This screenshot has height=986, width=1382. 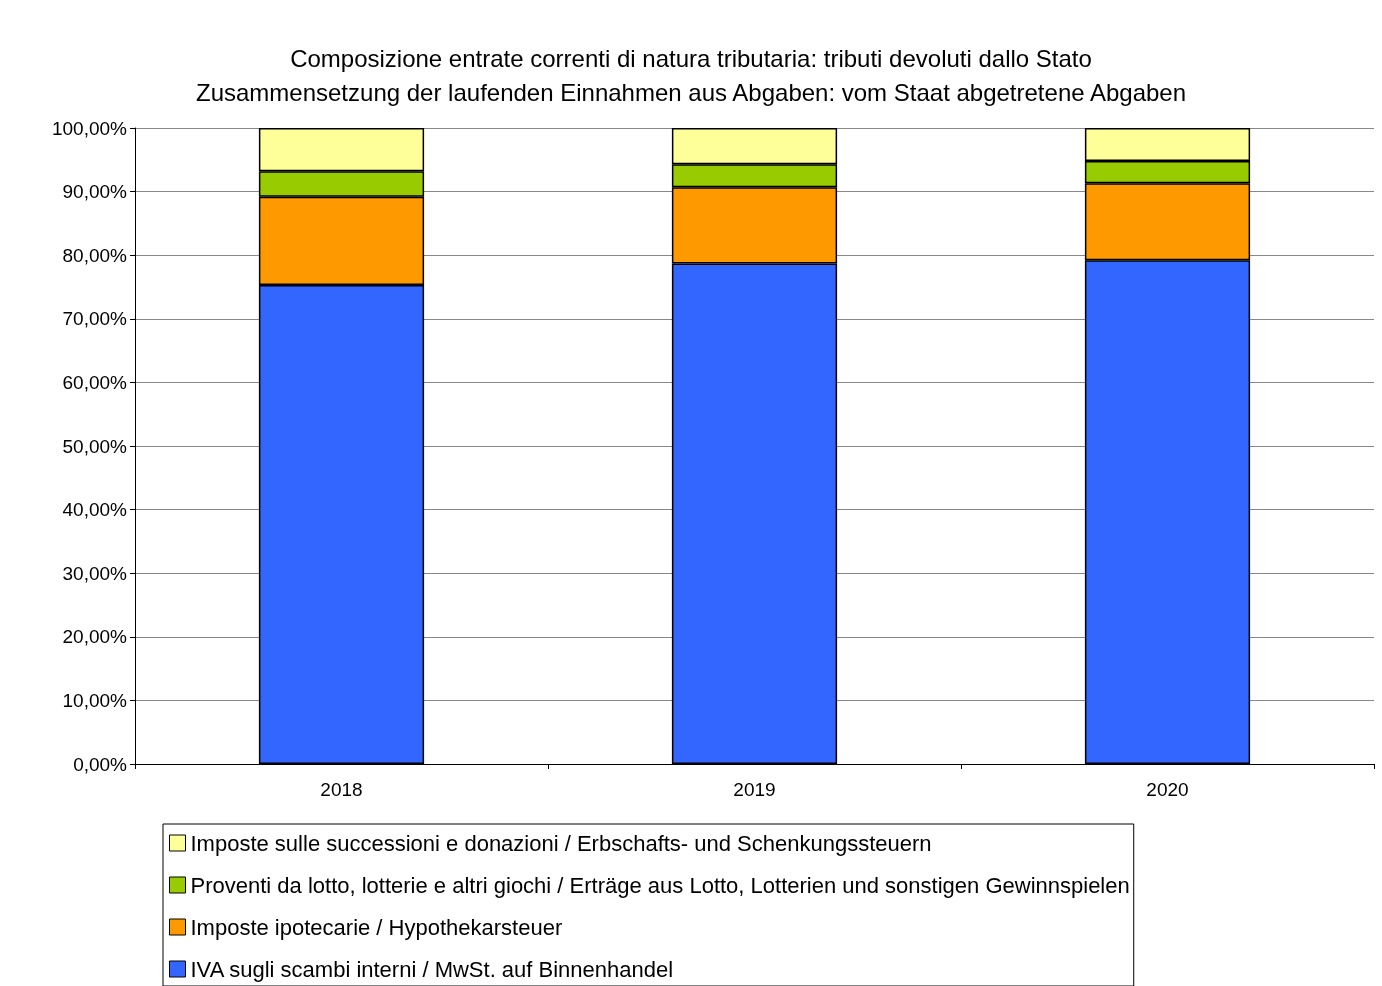 I want to click on y-tick-label: 20,00%, so click(x=95, y=637).